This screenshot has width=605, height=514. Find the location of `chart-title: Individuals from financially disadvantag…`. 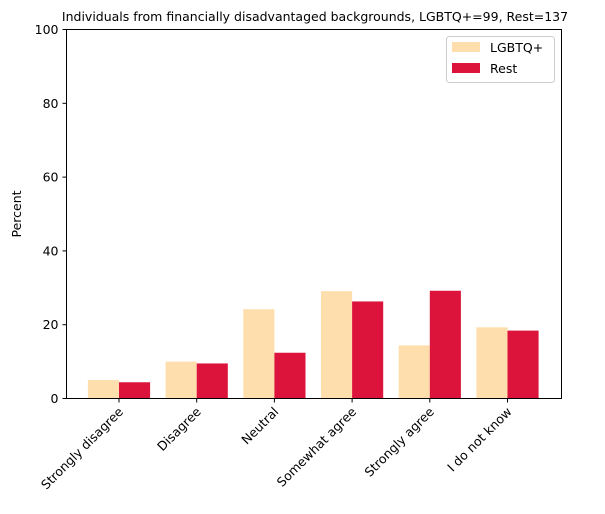

chart-title: Individuals from financially disadvantag… is located at coordinates (315, 16).